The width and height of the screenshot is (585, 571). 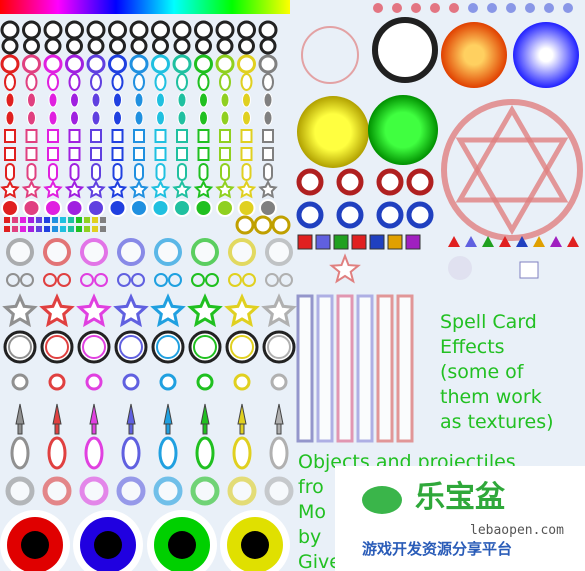 What do you see at coordinates (420, 215) in the screenshot?
I see `blue-ring` at bounding box center [420, 215].